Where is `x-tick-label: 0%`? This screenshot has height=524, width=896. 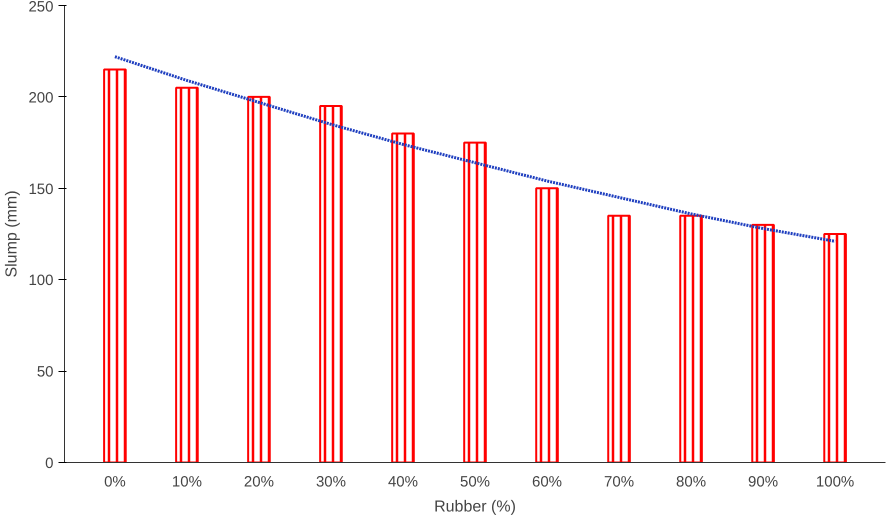 x-tick-label: 0% is located at coordinates (115, 482).